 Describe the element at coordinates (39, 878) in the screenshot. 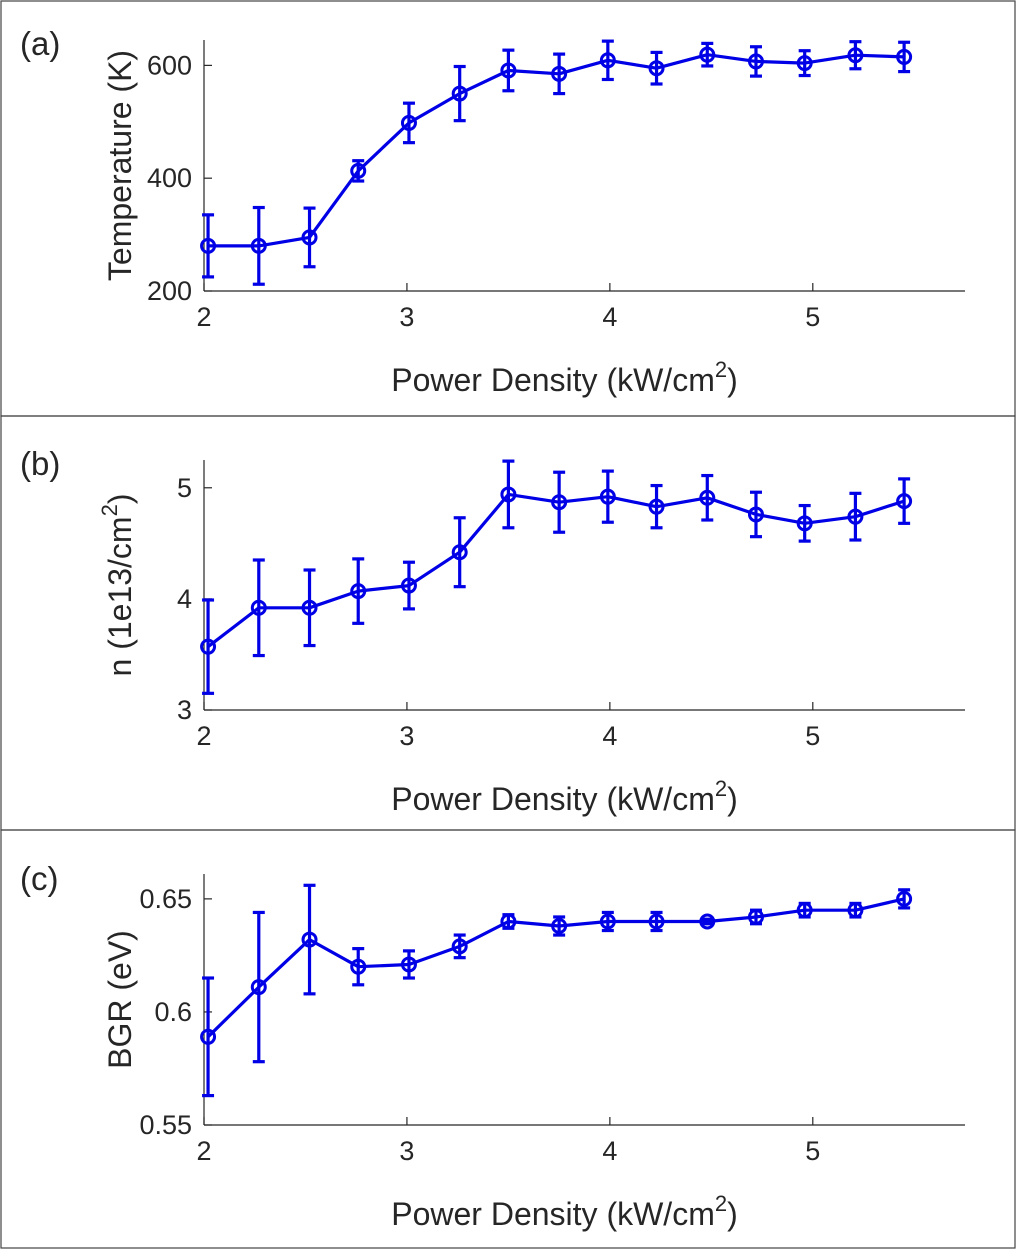

I see `panel-label: (c)` at that location.